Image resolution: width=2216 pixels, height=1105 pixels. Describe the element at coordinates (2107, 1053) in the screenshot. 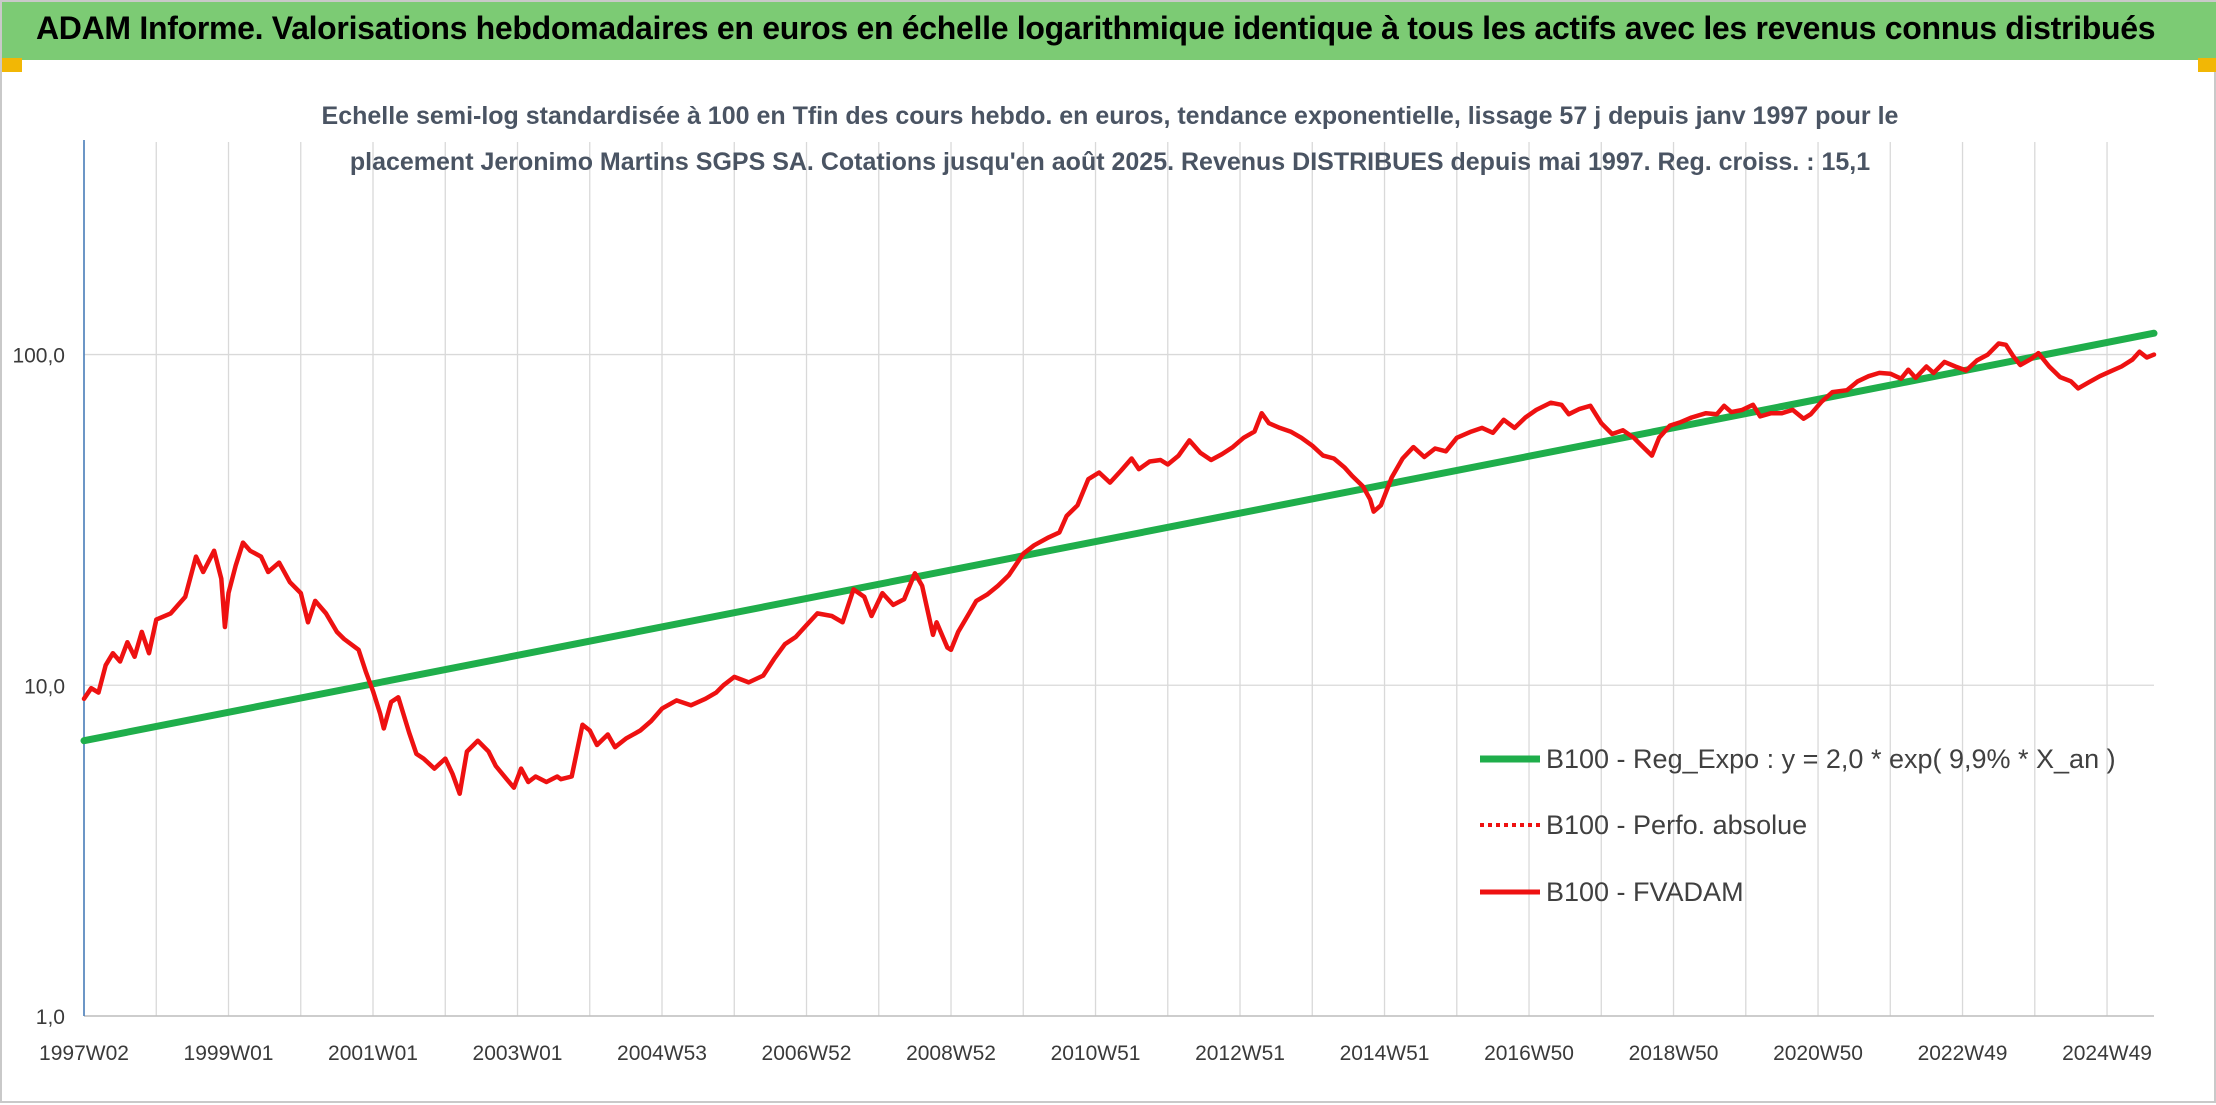

I see `x-tick-label: 2024W49` at that location.